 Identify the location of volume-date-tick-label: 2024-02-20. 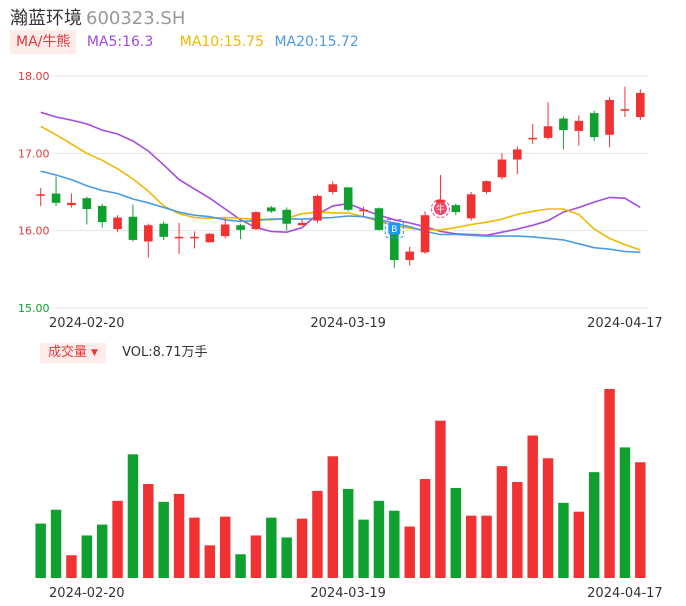
(87, 593).